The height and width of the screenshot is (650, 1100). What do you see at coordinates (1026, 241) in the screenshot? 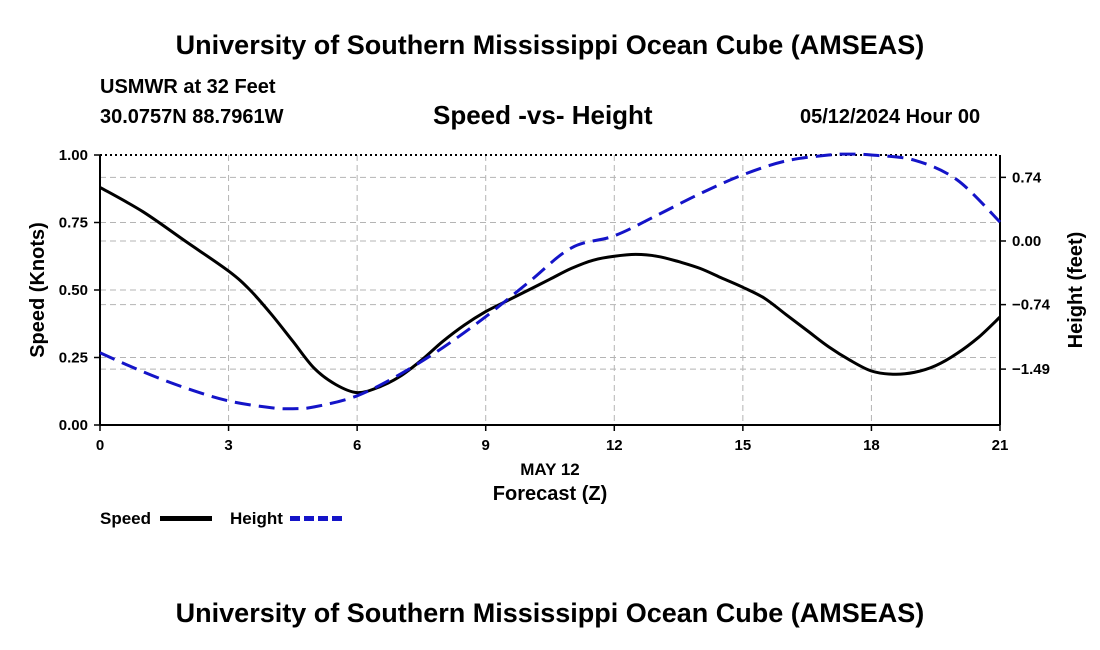
I see `y-right-tick-label: 0.00` at bounding box center [1026, 241].